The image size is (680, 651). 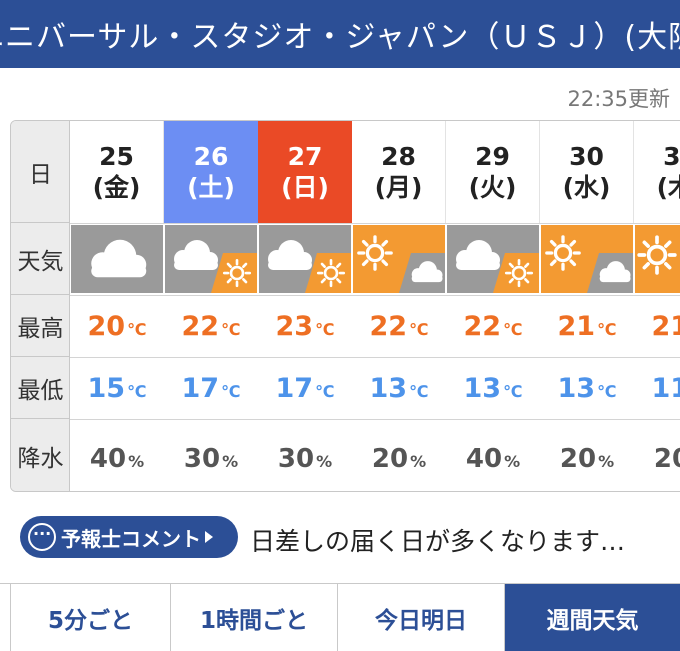 What do you see at coordinates (586, 187) in the screenshot?
I see `day-of-week: (水)` at bounding box center [586, 187].